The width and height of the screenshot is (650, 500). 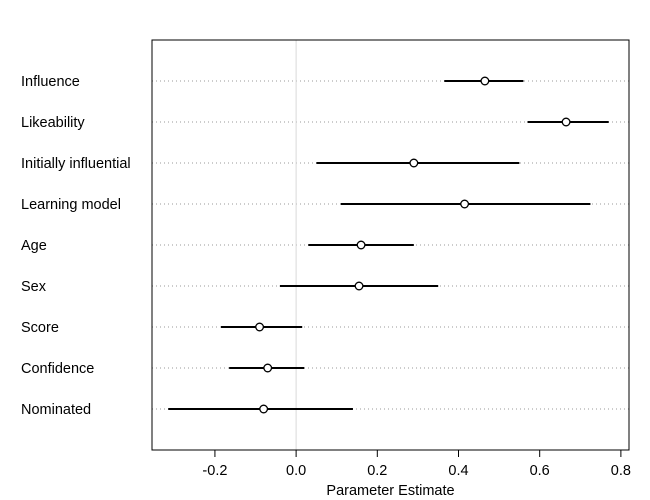 What do you see at coordinates (56, 410) in the screenshot?
I see `row-label: Nominated` at bounding box center [56, 410].